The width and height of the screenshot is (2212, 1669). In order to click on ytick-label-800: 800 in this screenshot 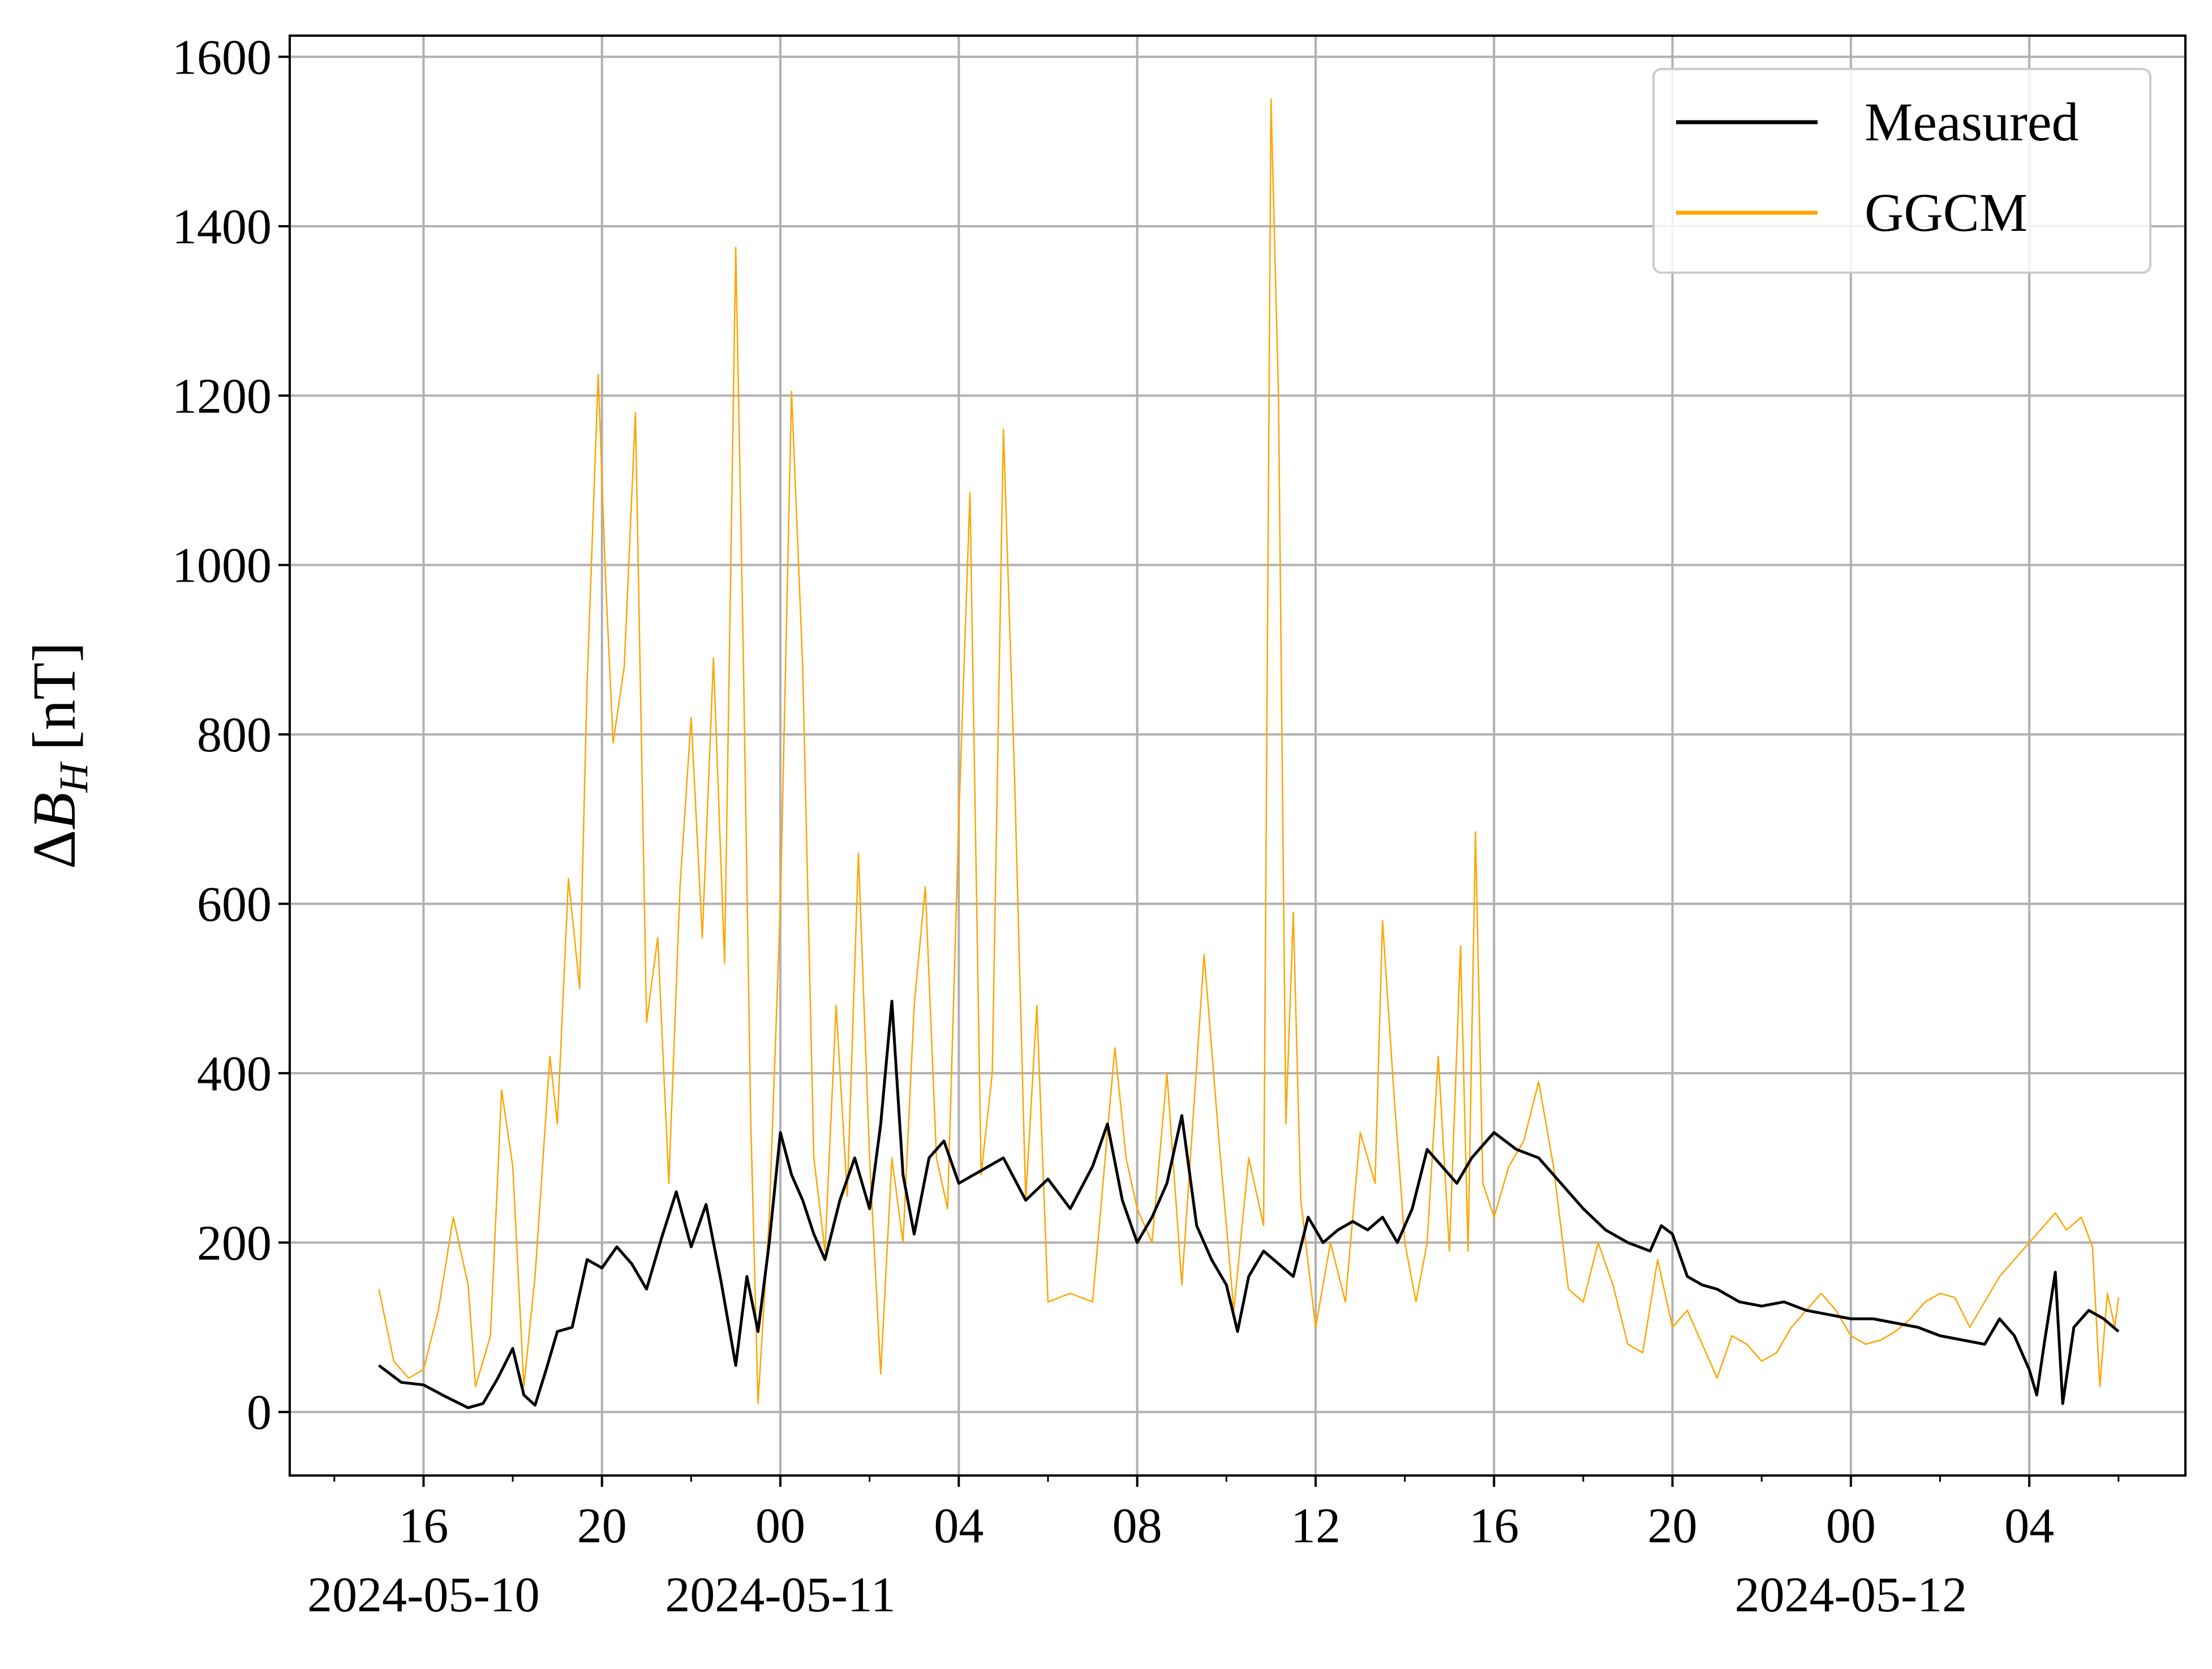, I will do `click(234, 735)`.